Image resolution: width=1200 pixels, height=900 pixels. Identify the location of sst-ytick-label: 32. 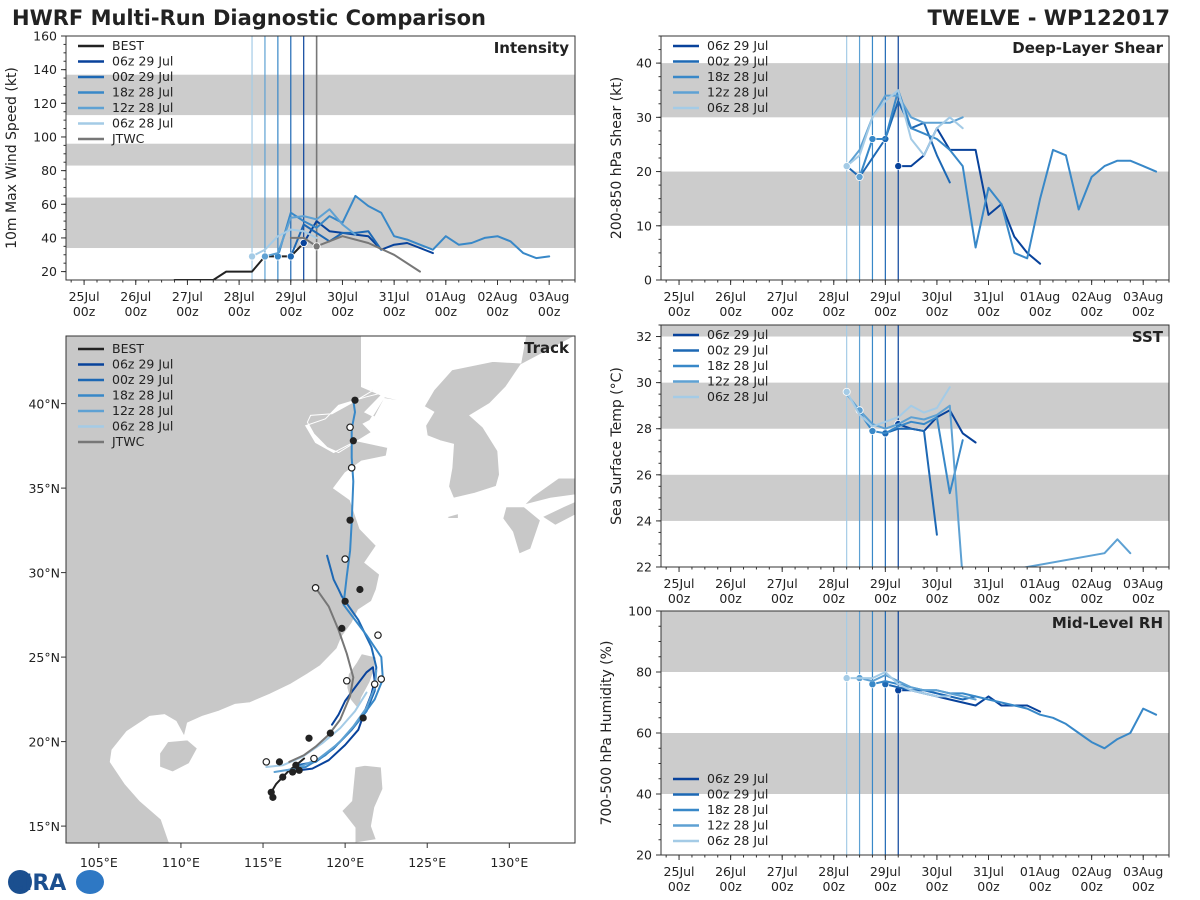
(644, 336).